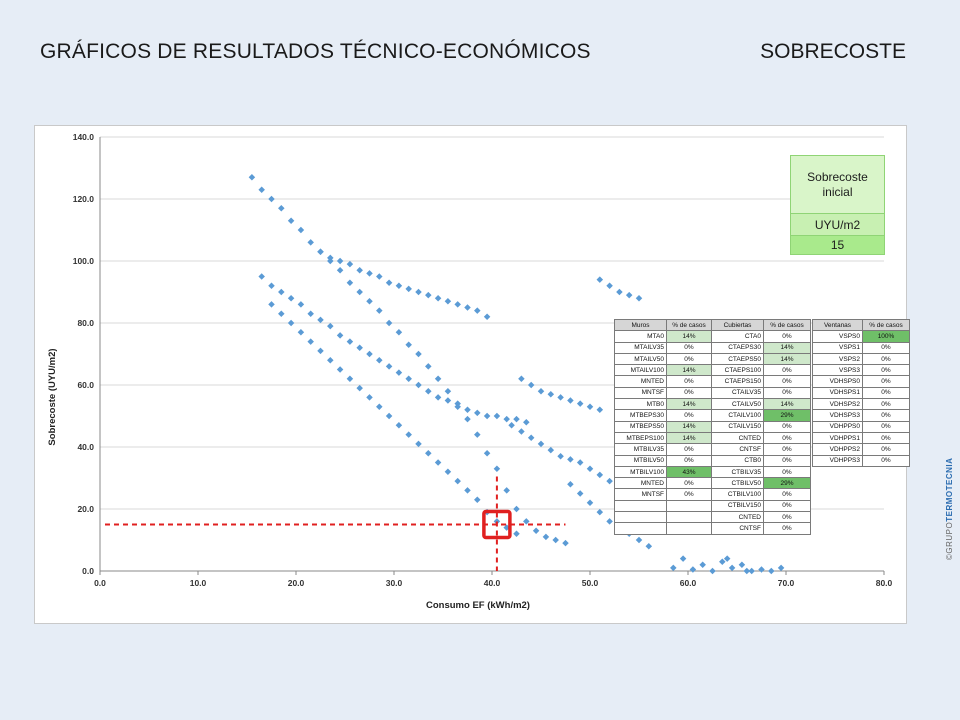 The height and width of the screenshot is (720, 960). I want to click on option-name: CTAILV100, so click(737, 415).